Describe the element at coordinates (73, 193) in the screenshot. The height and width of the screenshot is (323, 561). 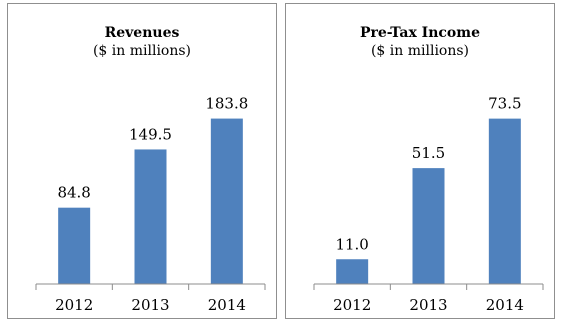
I see `data-label-2012: 84.8` at that location.